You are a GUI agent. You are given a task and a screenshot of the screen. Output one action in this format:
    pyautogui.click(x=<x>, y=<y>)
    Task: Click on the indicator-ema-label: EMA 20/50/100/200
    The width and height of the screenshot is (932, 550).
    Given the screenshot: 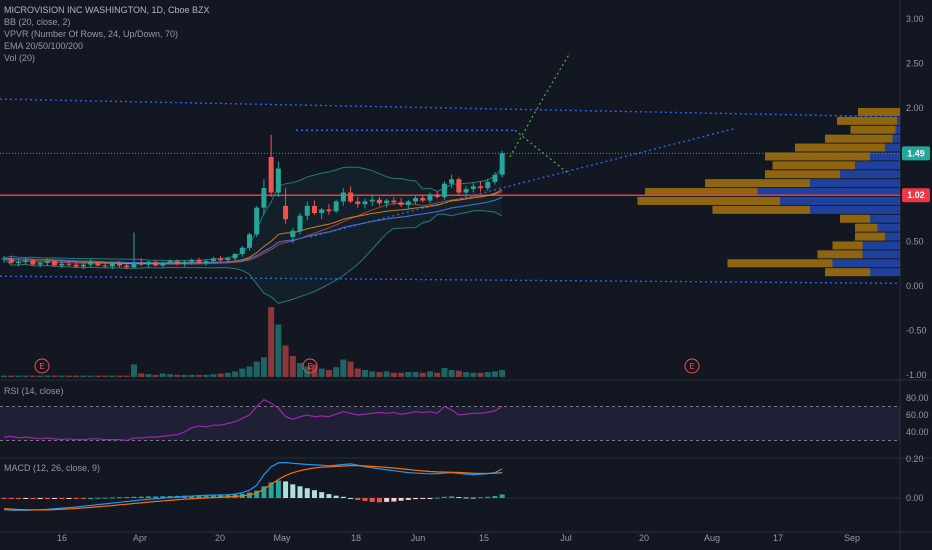 What is the action you would take?
    pyautogui.click(x=44, y=46)
    